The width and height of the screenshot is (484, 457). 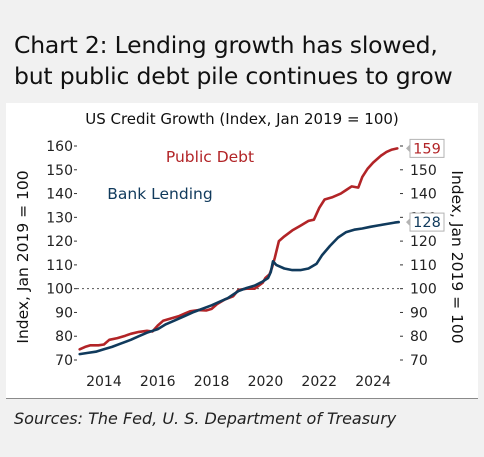 What do you see at coordinates (212, 382) in the screenshot?
I see `x-tick-2018: 2018` at bounding box center [212, 382].